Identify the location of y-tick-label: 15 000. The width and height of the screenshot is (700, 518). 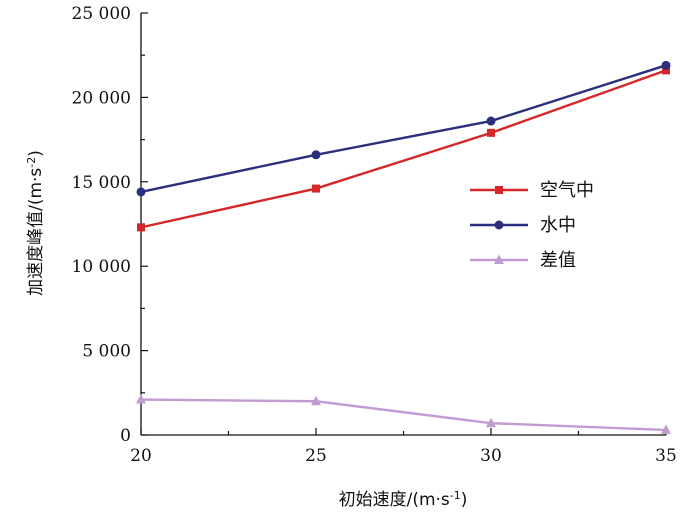
(101, 183).